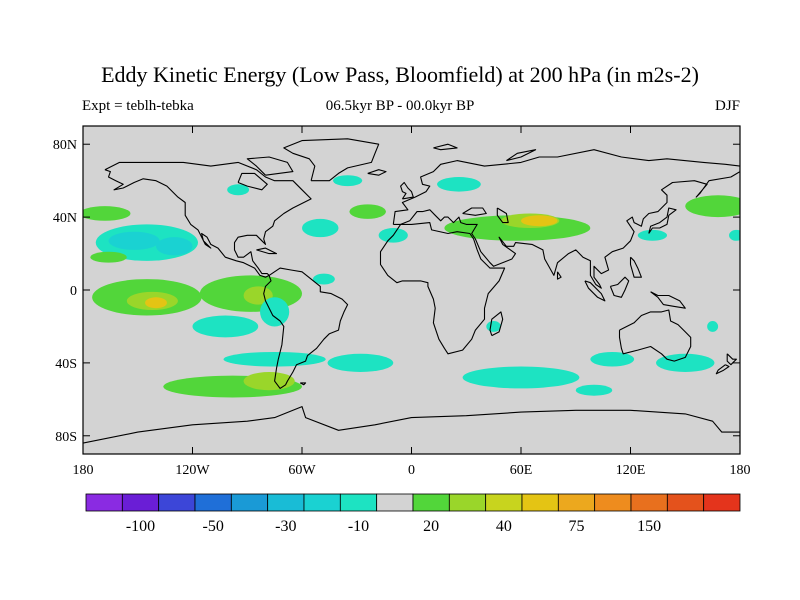 The width and height of the screenshot is (800, 600). Describe the element at coordinates (502, 215) in the screenshot. I see `coastline-caspian-sea` at that location.